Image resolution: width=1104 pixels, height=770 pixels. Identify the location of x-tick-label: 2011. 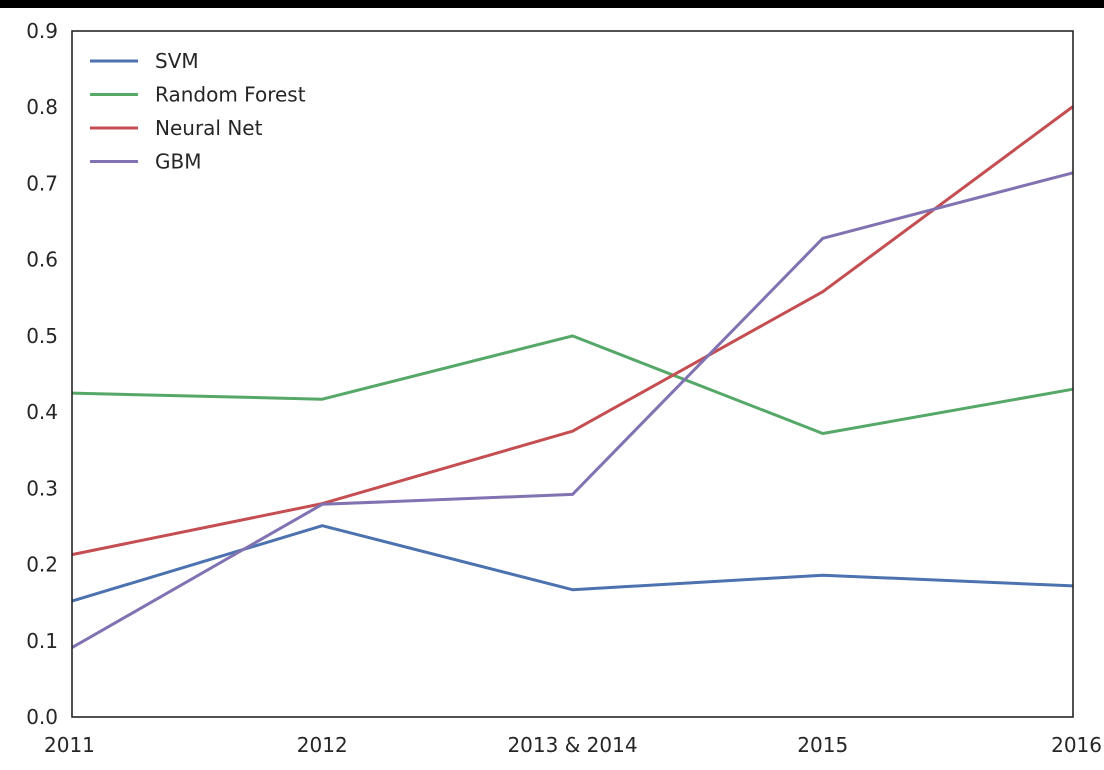
(69, 745).